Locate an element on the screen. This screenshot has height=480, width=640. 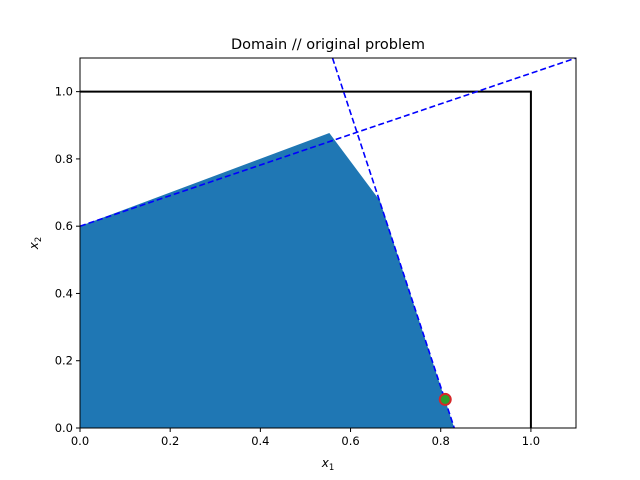
x-axis-label-main: x is located at coordinates (325, 463).